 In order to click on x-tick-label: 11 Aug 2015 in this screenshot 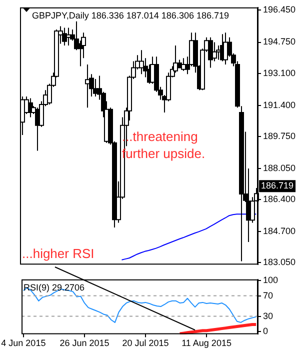, I will do `click(207, 343)`.